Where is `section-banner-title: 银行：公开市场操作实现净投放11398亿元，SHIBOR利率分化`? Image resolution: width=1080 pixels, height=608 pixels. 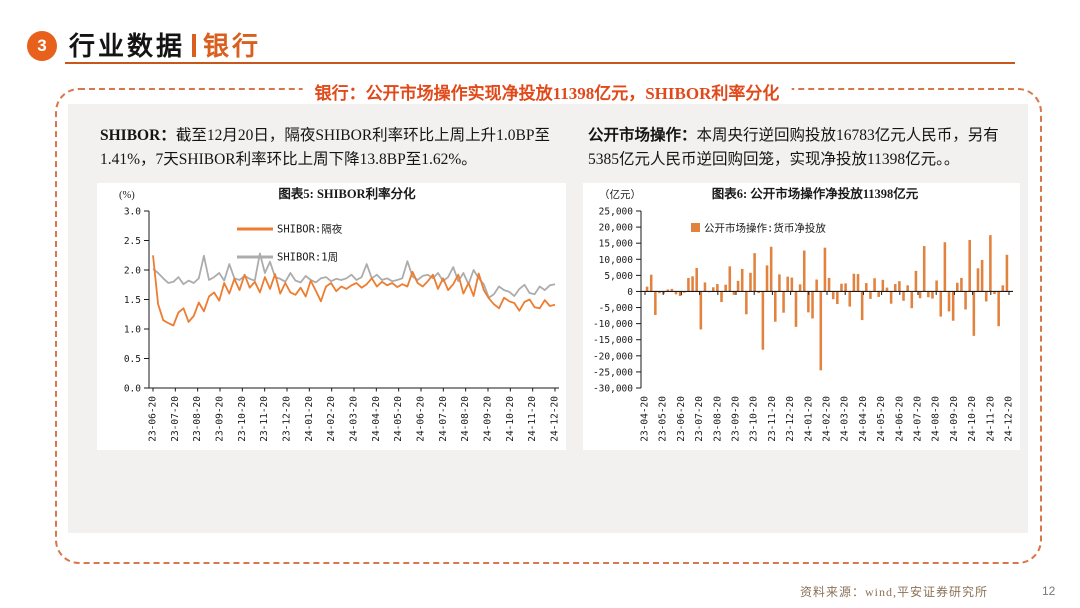
section-banner-title: 银行：公开市场操作实现净投放11398亿元，SHIBOR利率分化 is located at coordinates (547, 91).